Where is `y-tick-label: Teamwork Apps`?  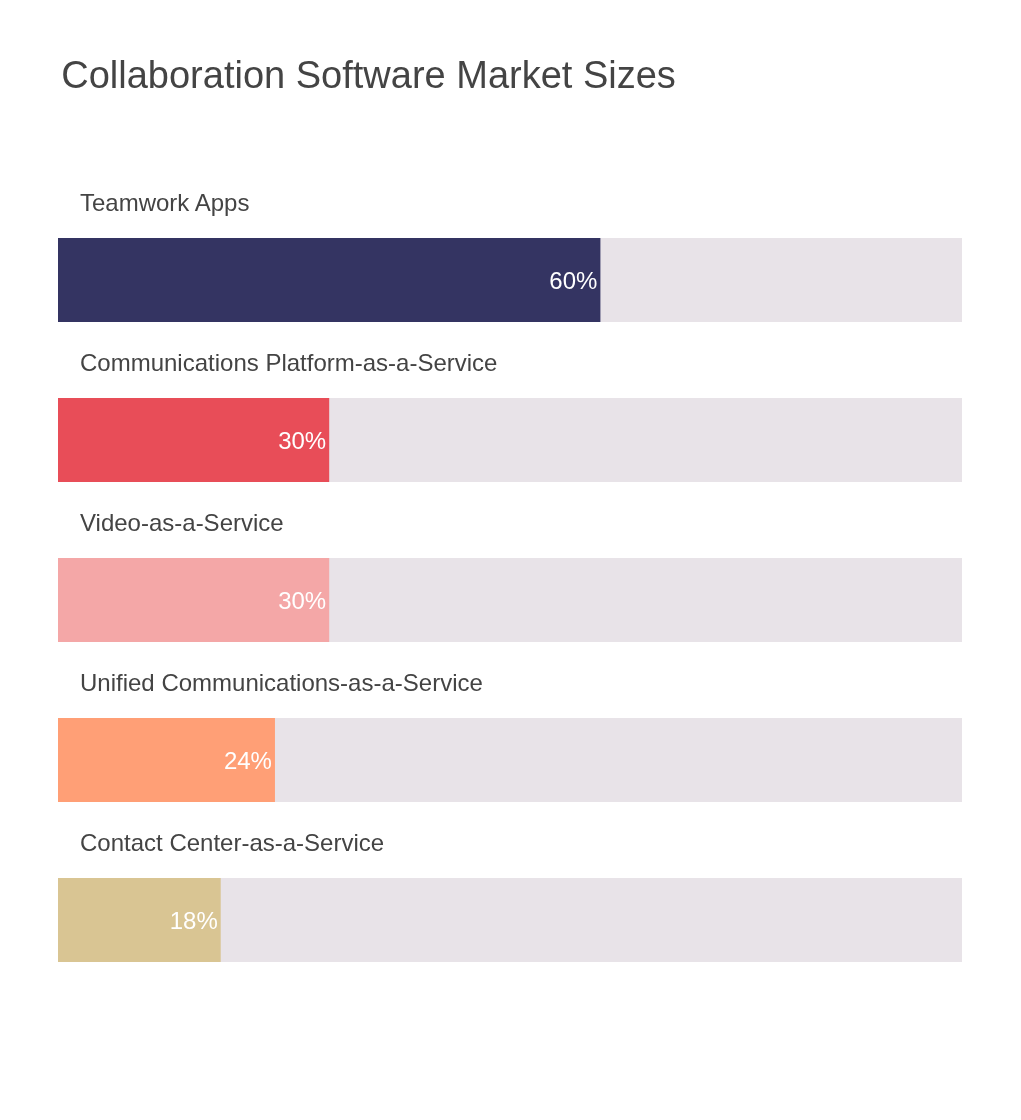
y-tick-label: Teamwork Apps is located at coordinates (165, 202).